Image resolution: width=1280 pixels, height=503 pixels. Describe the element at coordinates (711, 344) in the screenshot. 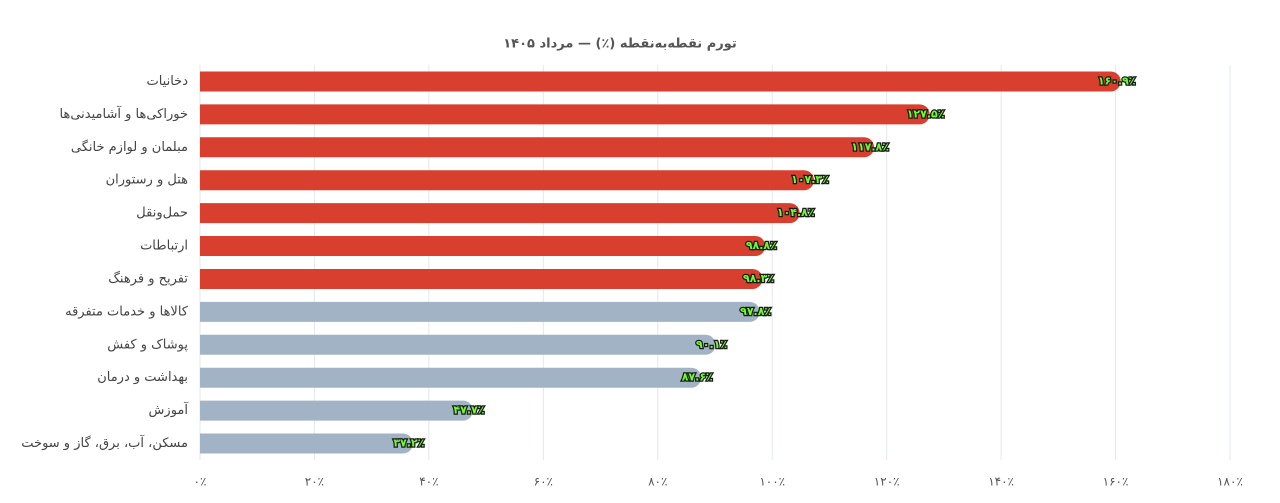

I see `value-label: ۹۰.۱٪` at that location.